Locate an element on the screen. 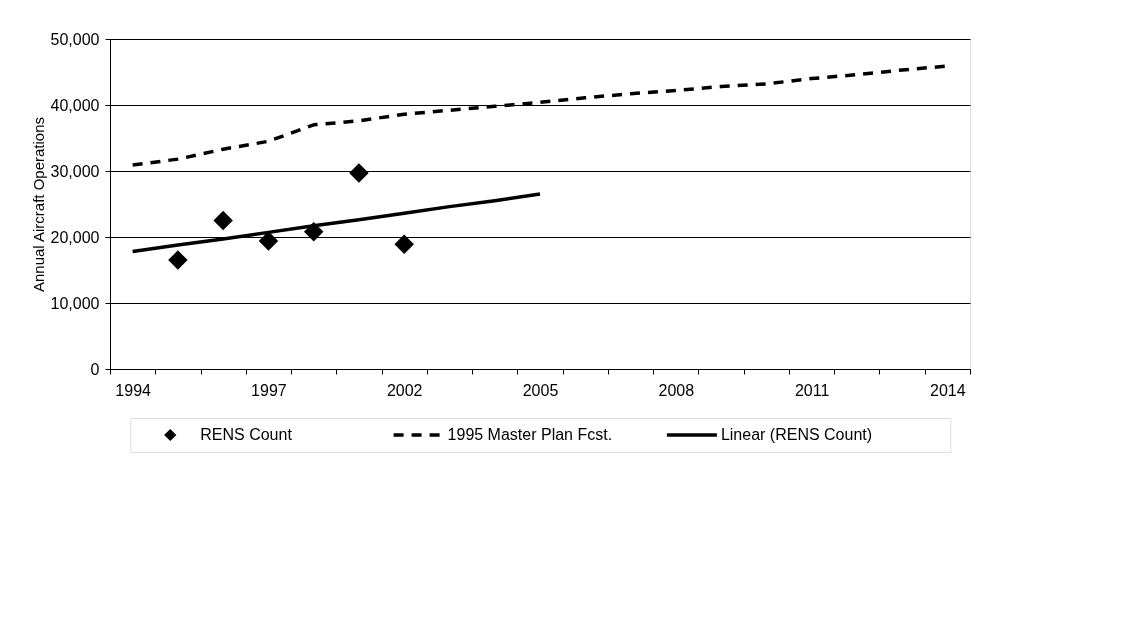  y-axis-title: Annual Aircraft Operations is located at coordinates (38, 204).